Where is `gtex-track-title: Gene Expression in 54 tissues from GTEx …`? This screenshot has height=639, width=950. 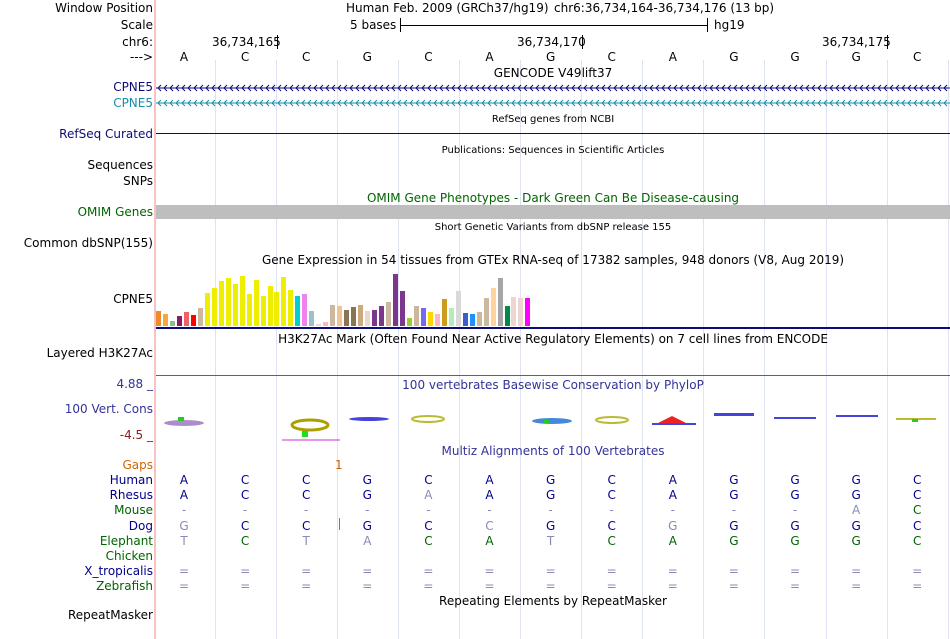 gtex-track-title: Gene Expression in 54 tissues from GTEx … is located at coordinates (553, 260).